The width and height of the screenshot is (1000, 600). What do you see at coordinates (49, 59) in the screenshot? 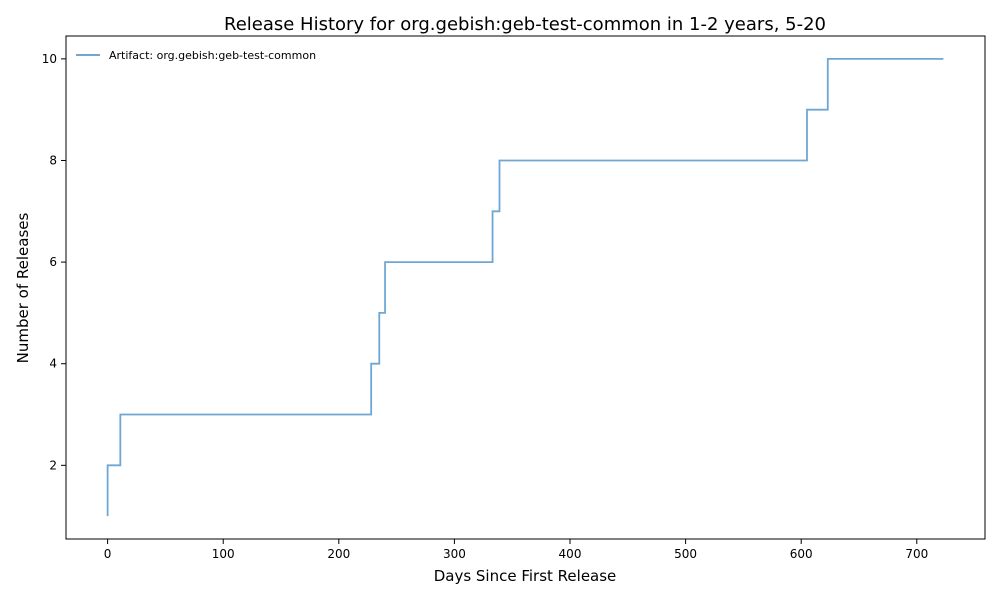
I see `y-tick-label: 10` at bounding box center [49, 59].